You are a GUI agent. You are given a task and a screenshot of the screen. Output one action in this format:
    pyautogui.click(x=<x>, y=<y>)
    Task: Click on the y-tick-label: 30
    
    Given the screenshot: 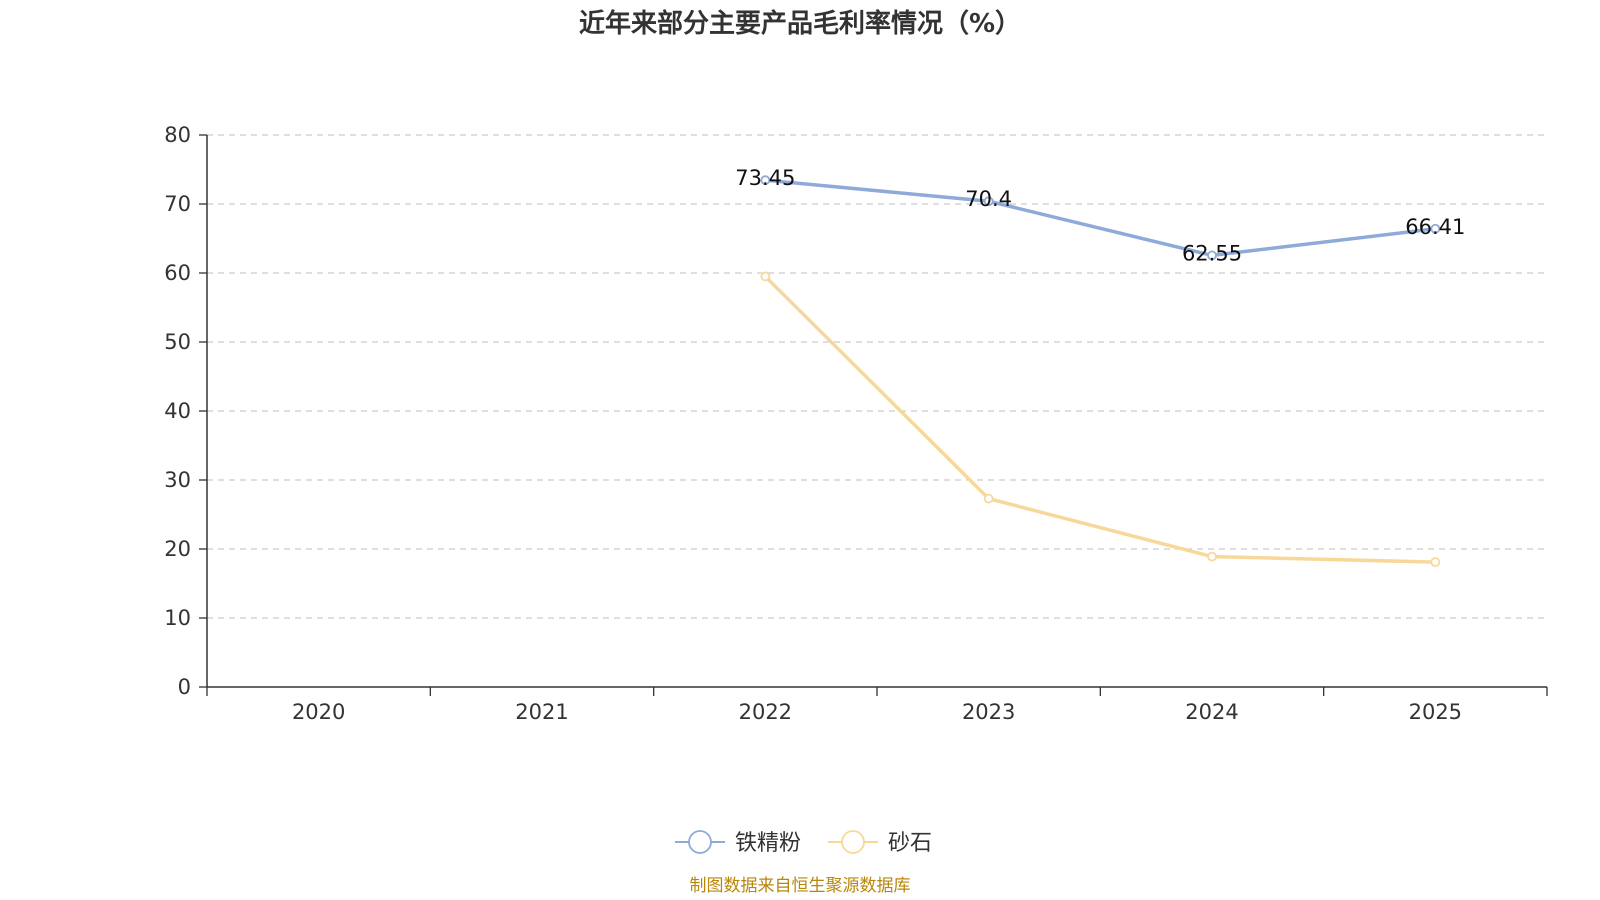 What is the action you would take?
    pyautogui.click(x=177, y=480)
    